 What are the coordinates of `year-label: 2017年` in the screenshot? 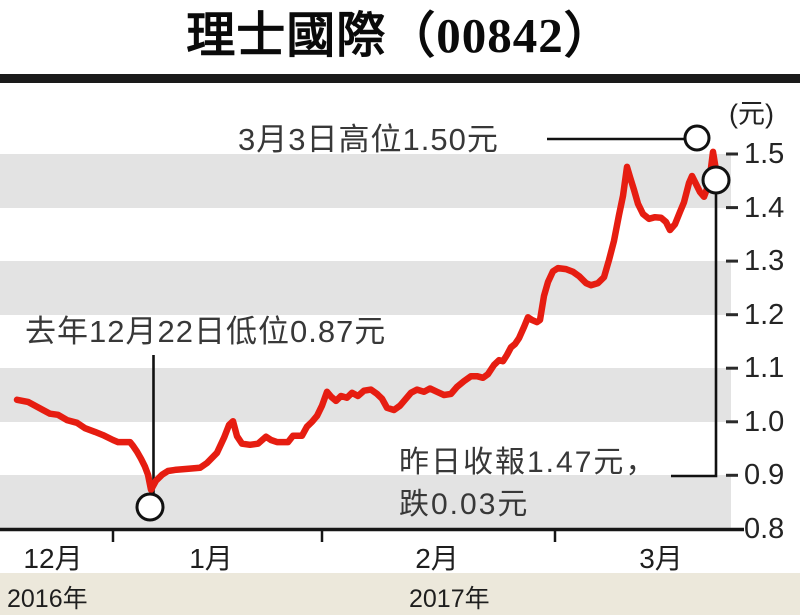 It's located at (449, 599).